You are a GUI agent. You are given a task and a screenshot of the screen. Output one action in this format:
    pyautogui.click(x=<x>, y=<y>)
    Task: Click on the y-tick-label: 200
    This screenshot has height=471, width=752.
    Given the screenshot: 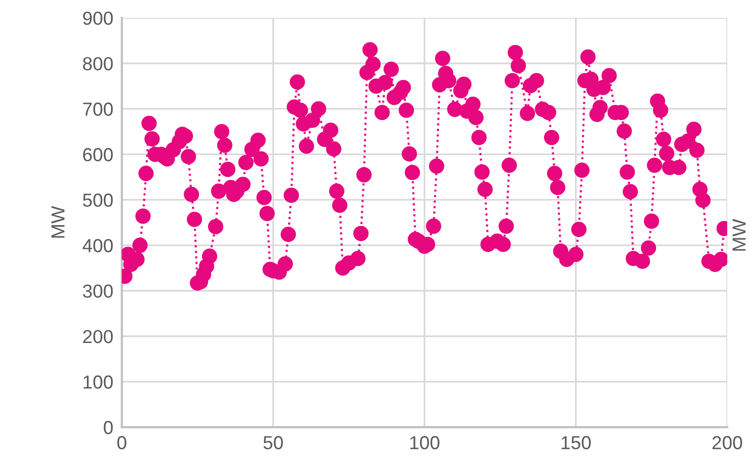 What is the action you would take?
    pyautogui.click(x=98, y=337)
    